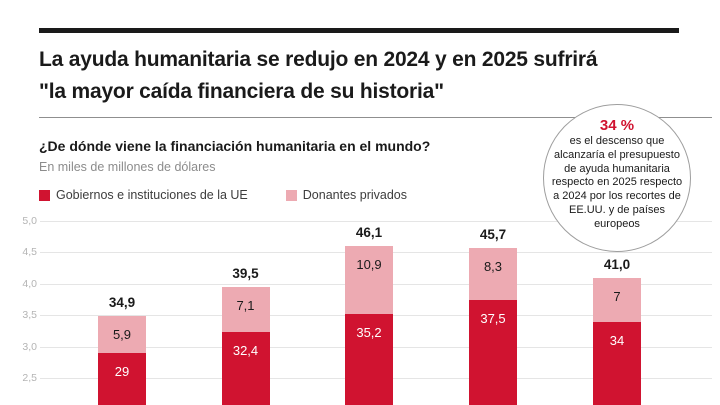 The height and width of the screenshot is (405, 720). I want to click on legend-swatch-governments-icon, so click(44, 195).